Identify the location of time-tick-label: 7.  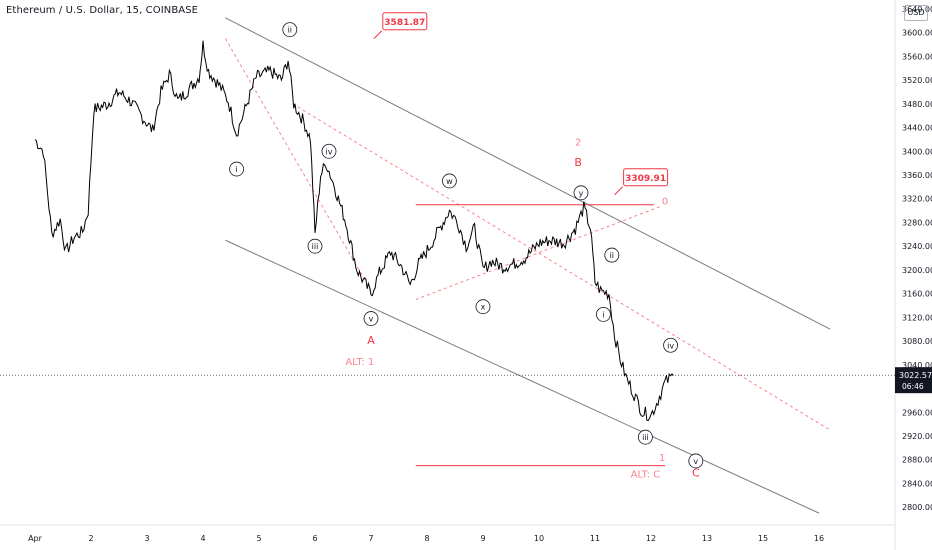
(370, 538).